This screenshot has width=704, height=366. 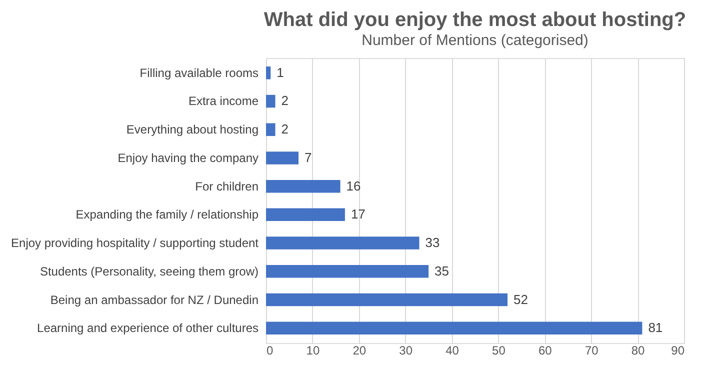 What do you see at coordinates (406, 351) in the screenshot?
I see `x-tick-label: 30` at bounding box center [406, 351].